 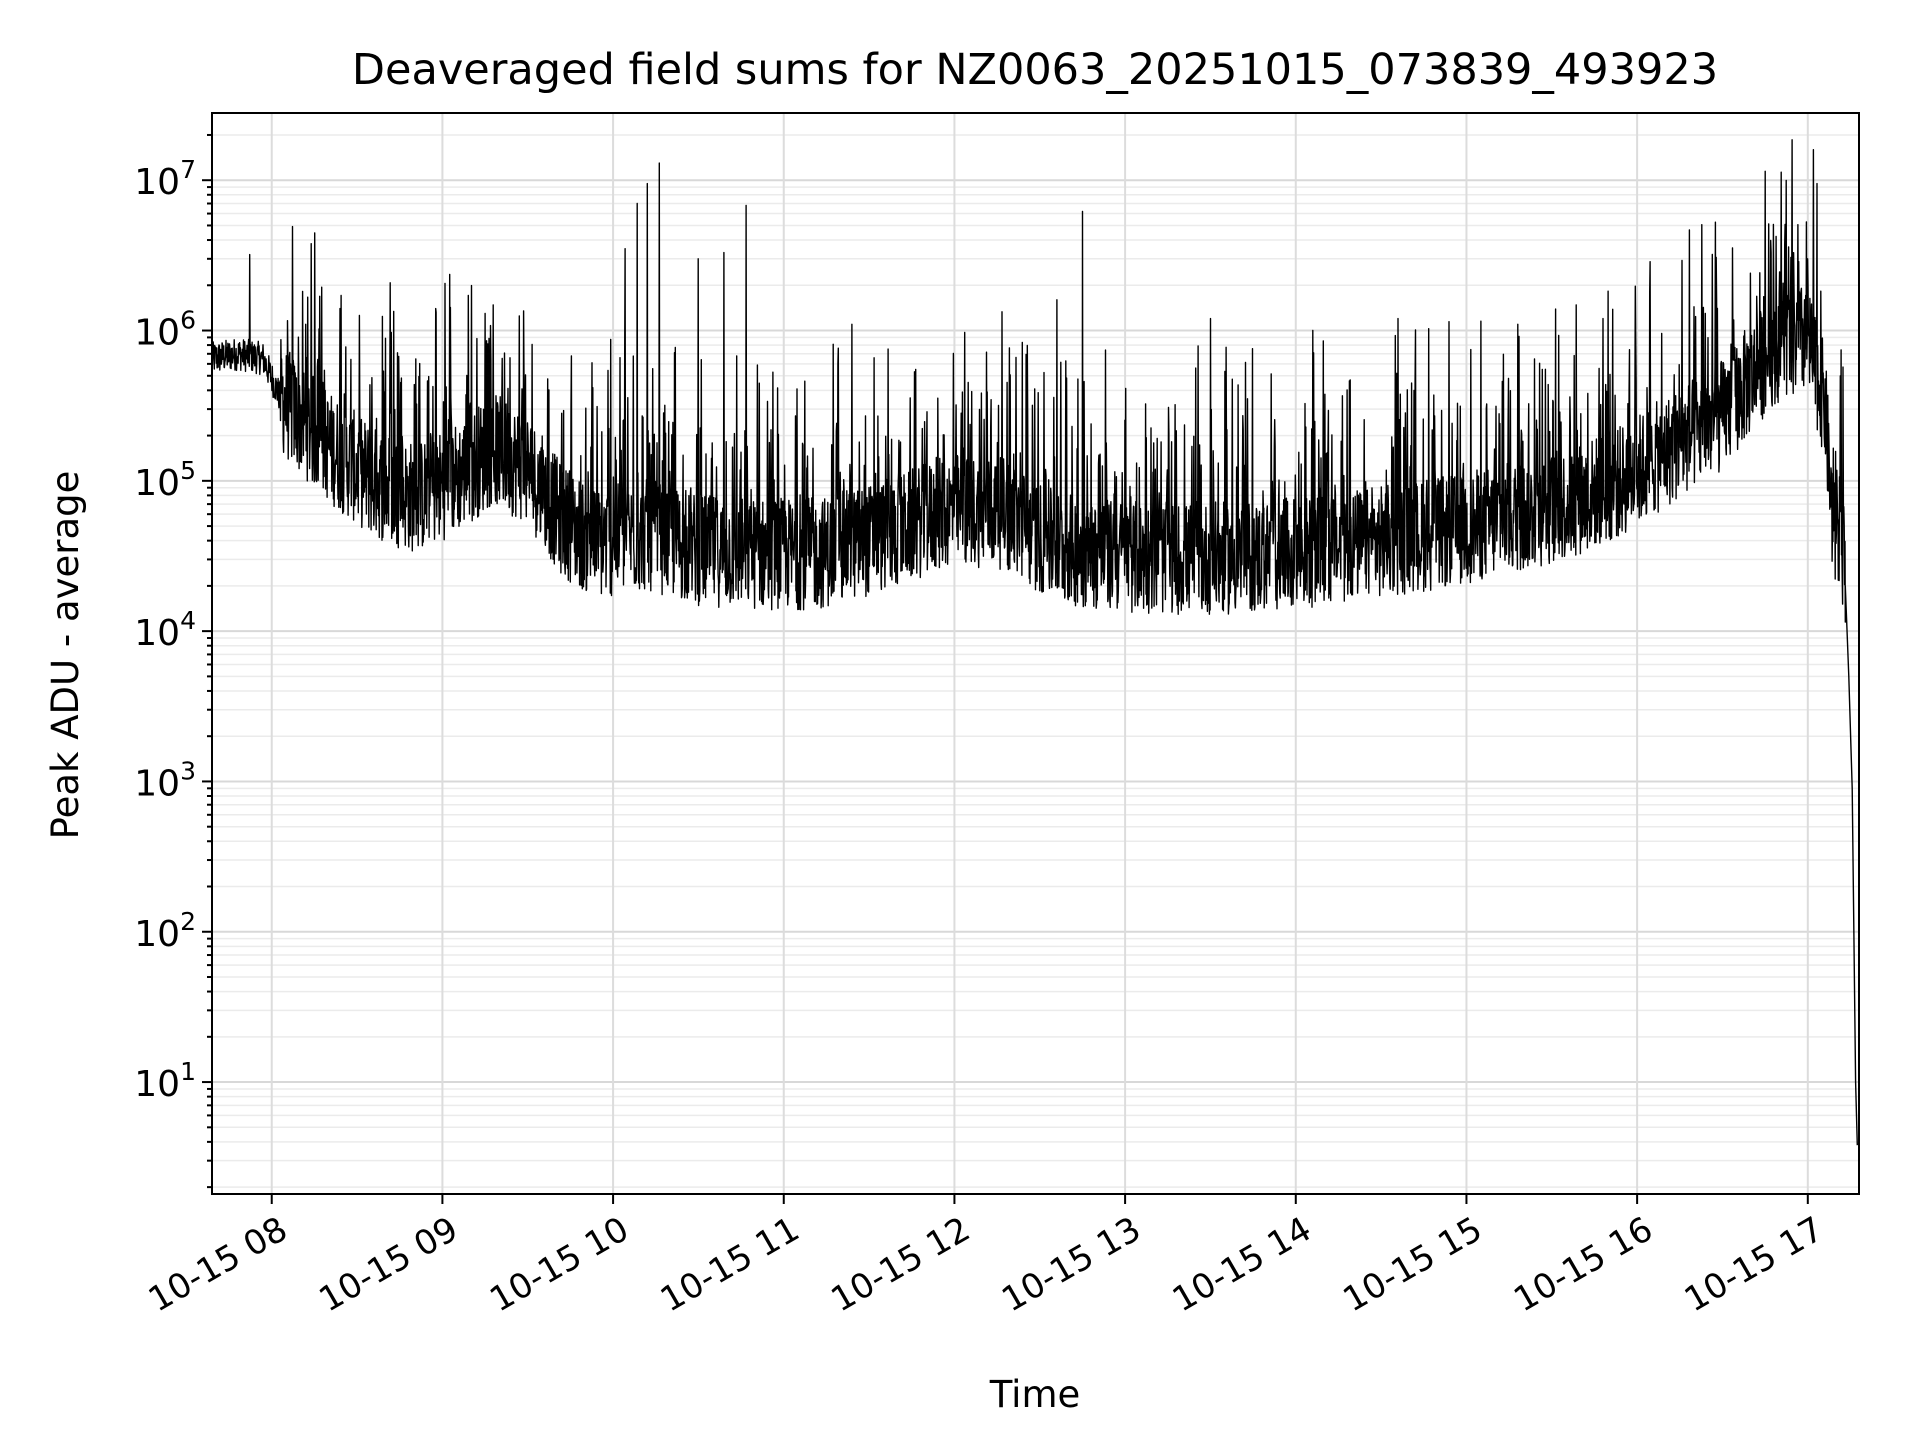 I want to click on y-tick-exponent: 3, so click(x=188, y=770).